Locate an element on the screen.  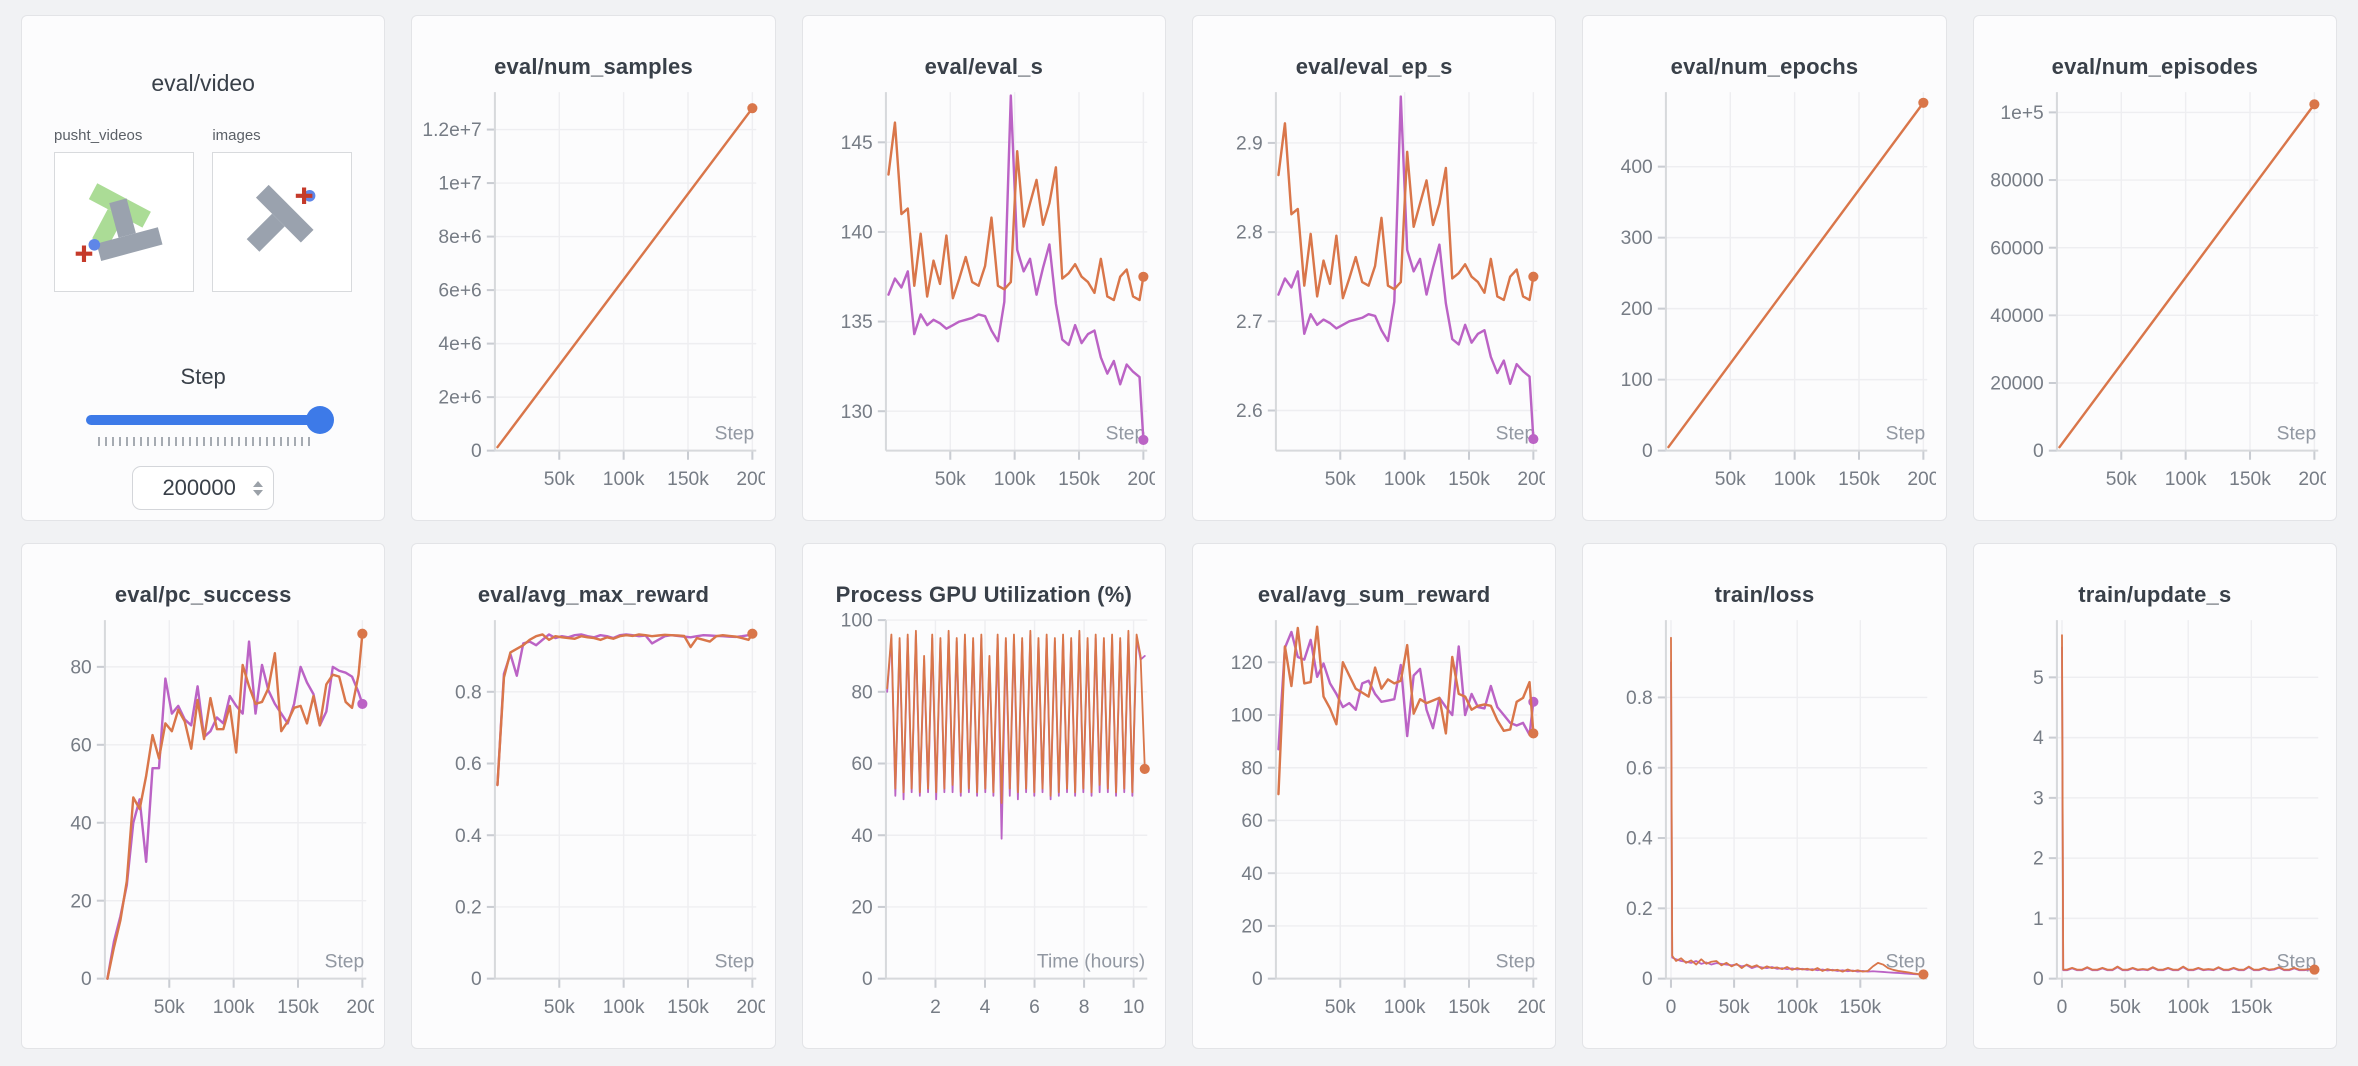
chart-canvas-container: 50k 100k 150k 200 130 135 140 145 Step is located at coordinates (984, 296).